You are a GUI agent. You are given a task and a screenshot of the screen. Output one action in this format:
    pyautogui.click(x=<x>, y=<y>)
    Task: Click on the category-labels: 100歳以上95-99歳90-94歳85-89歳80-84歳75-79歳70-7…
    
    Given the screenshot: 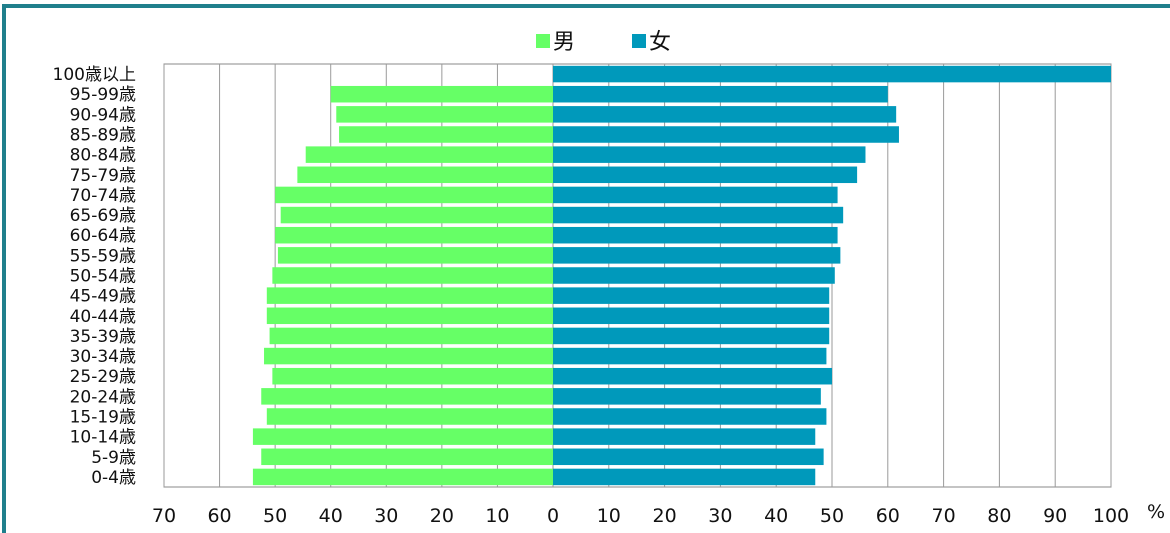 What is the action you would take?
    pyautogui.click(x=94, y=276)
    